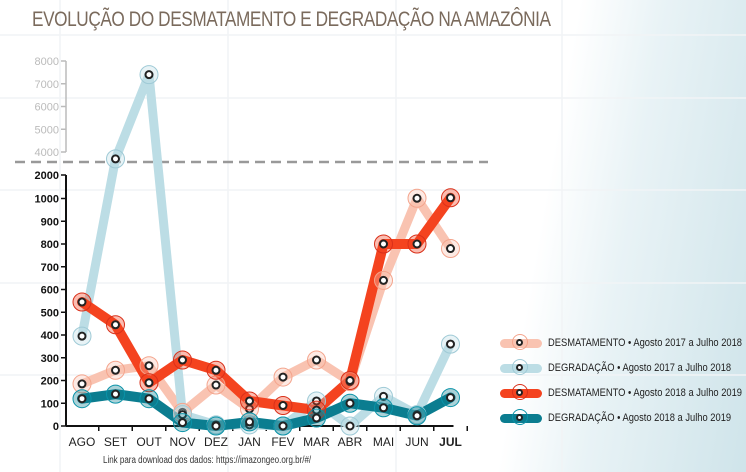 The height and width of the screenshot is (472, 746). Describe the element at coordinates (47, 153) in the screenshot. I see `y-tick-label-upper: 4000` at that location.